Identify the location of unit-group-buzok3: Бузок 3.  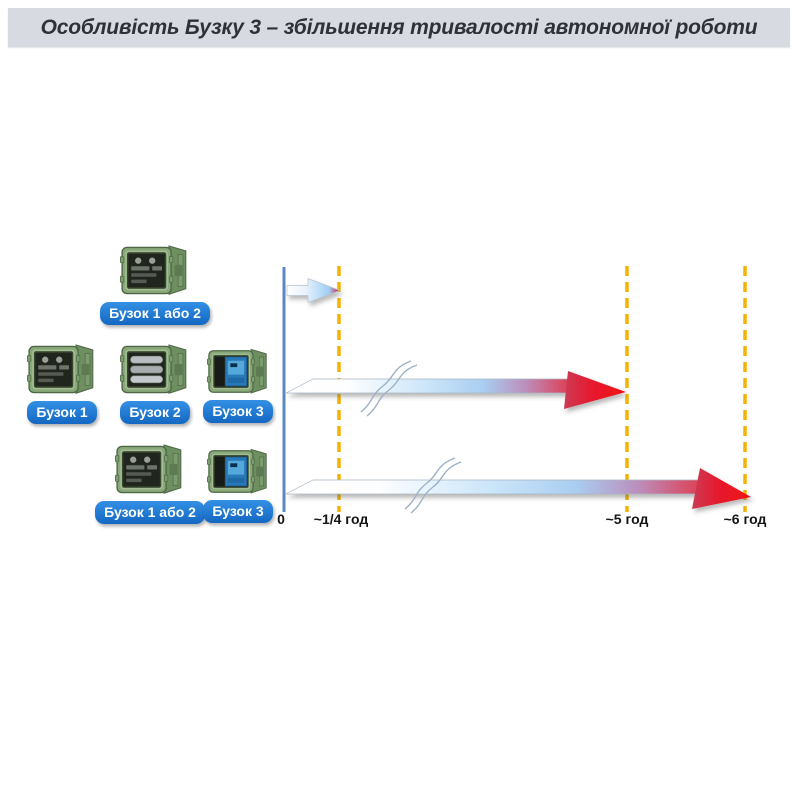
(238, 384).